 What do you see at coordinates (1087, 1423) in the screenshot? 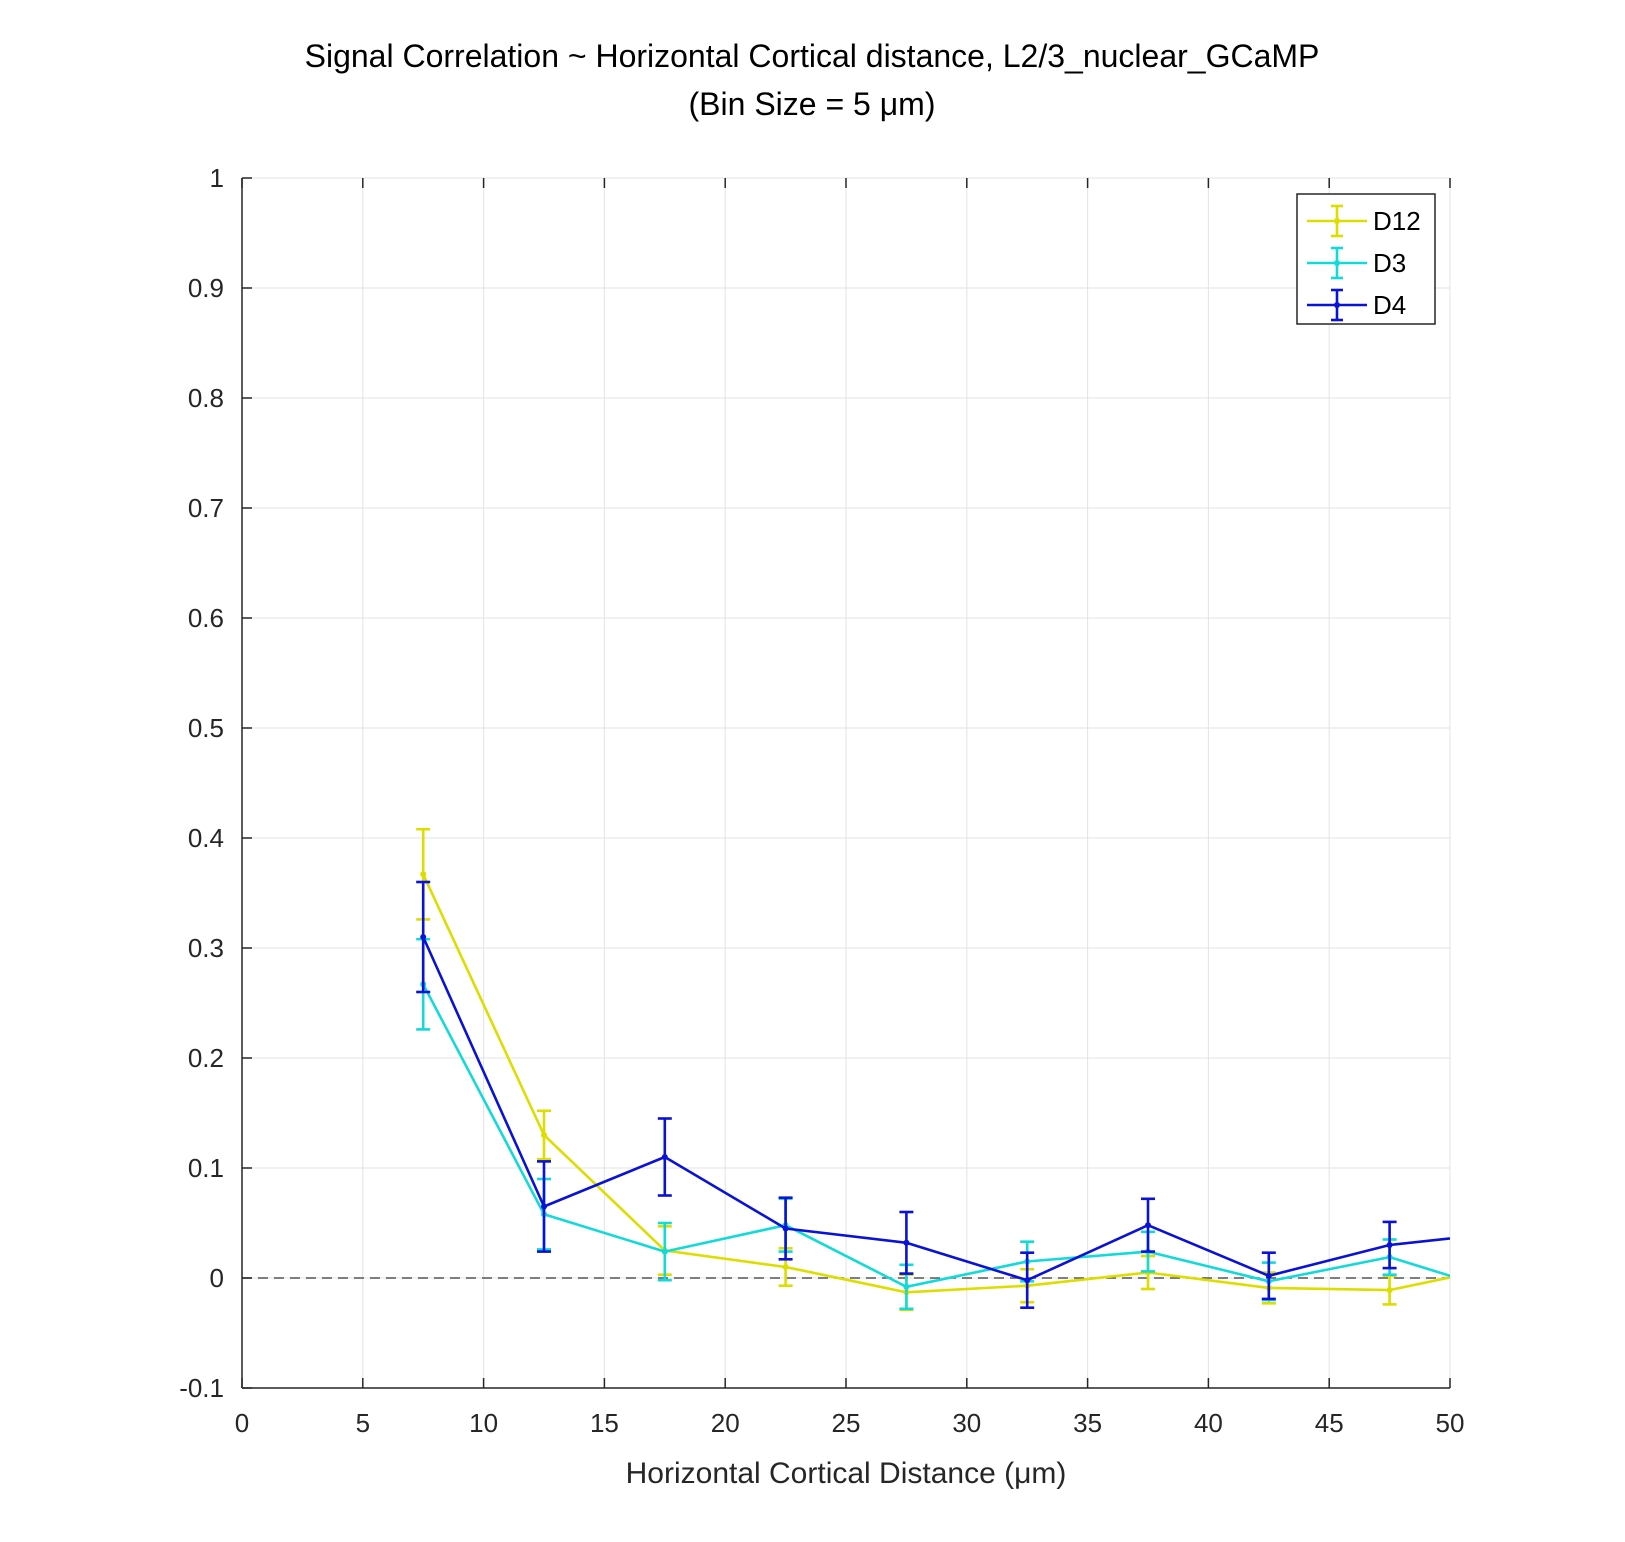
I see `x-tick-label: 35` at bounding box center [1087, 1423].